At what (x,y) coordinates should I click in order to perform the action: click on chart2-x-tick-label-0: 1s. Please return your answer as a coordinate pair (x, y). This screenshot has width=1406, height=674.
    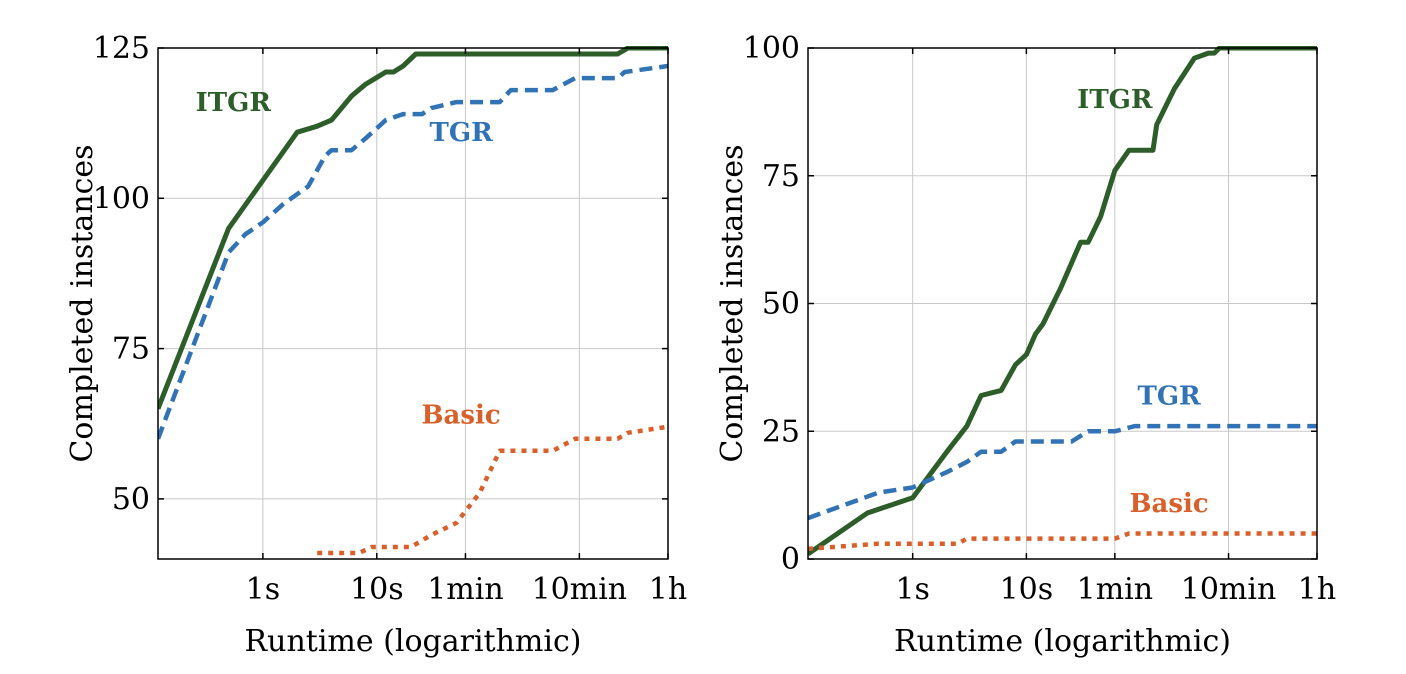
    Looking at the image, I should click on (912, 589).